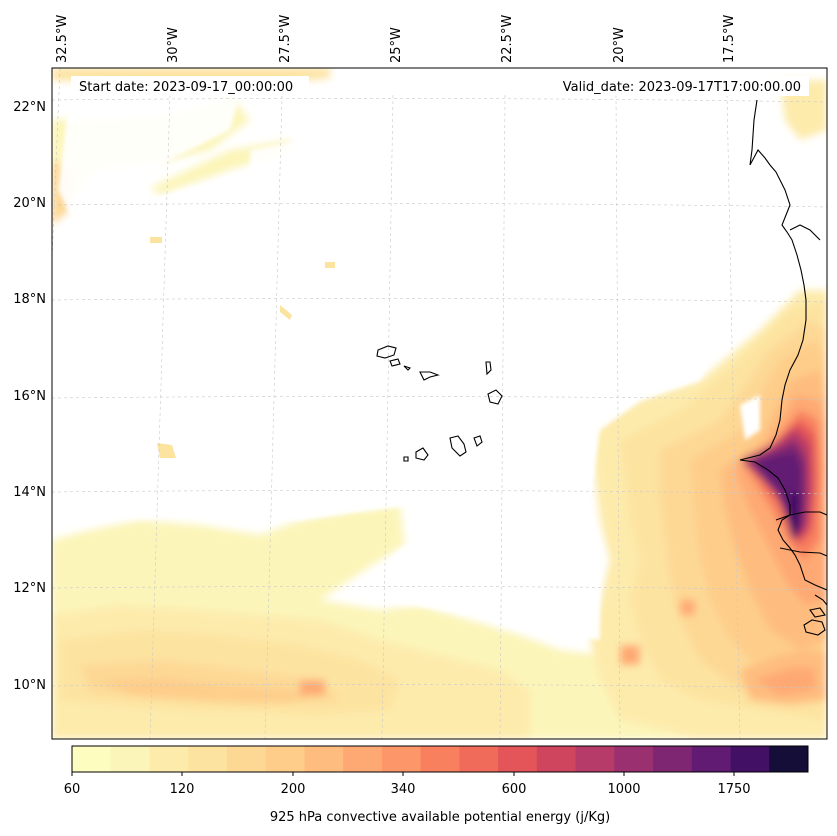  I want to click on lon-label-22-5w: 22.5°W, so click(507, 39).